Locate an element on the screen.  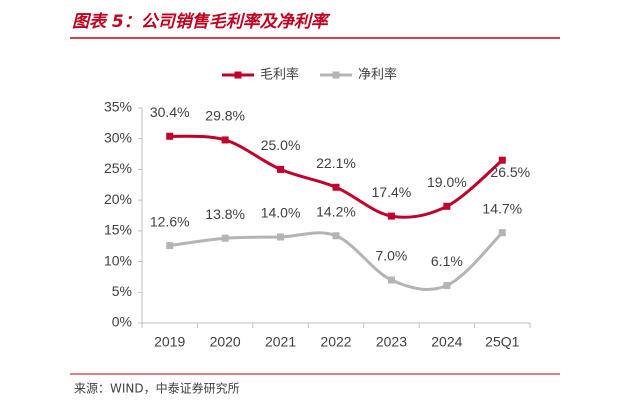
data-label: 14.7% is located at coordinates (502, 208).